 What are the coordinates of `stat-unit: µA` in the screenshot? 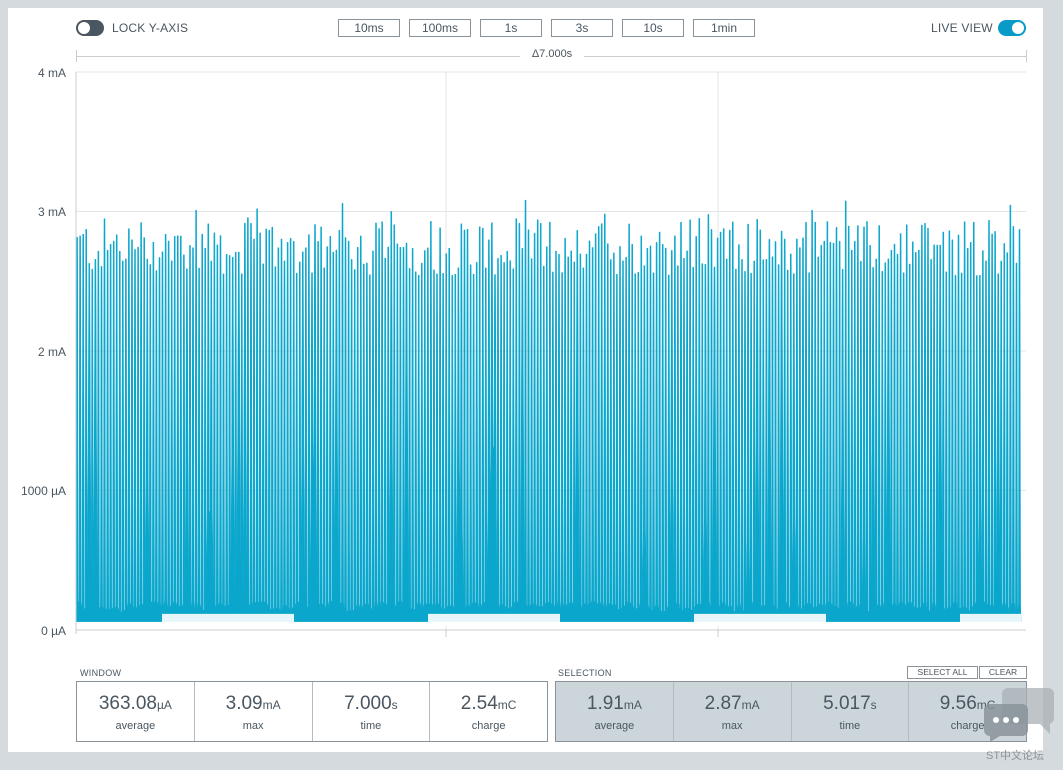 It's located at (164, 705).